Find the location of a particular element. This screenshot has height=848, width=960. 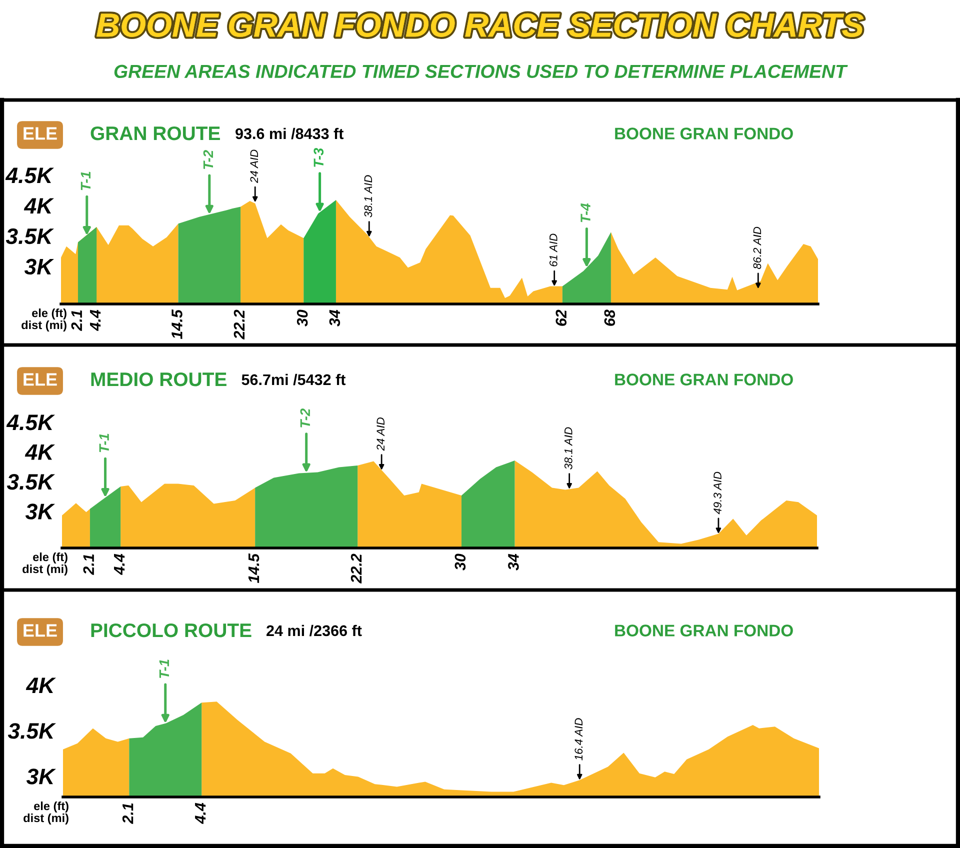

annotation: 61 AID is located at coordinates (553, 250).